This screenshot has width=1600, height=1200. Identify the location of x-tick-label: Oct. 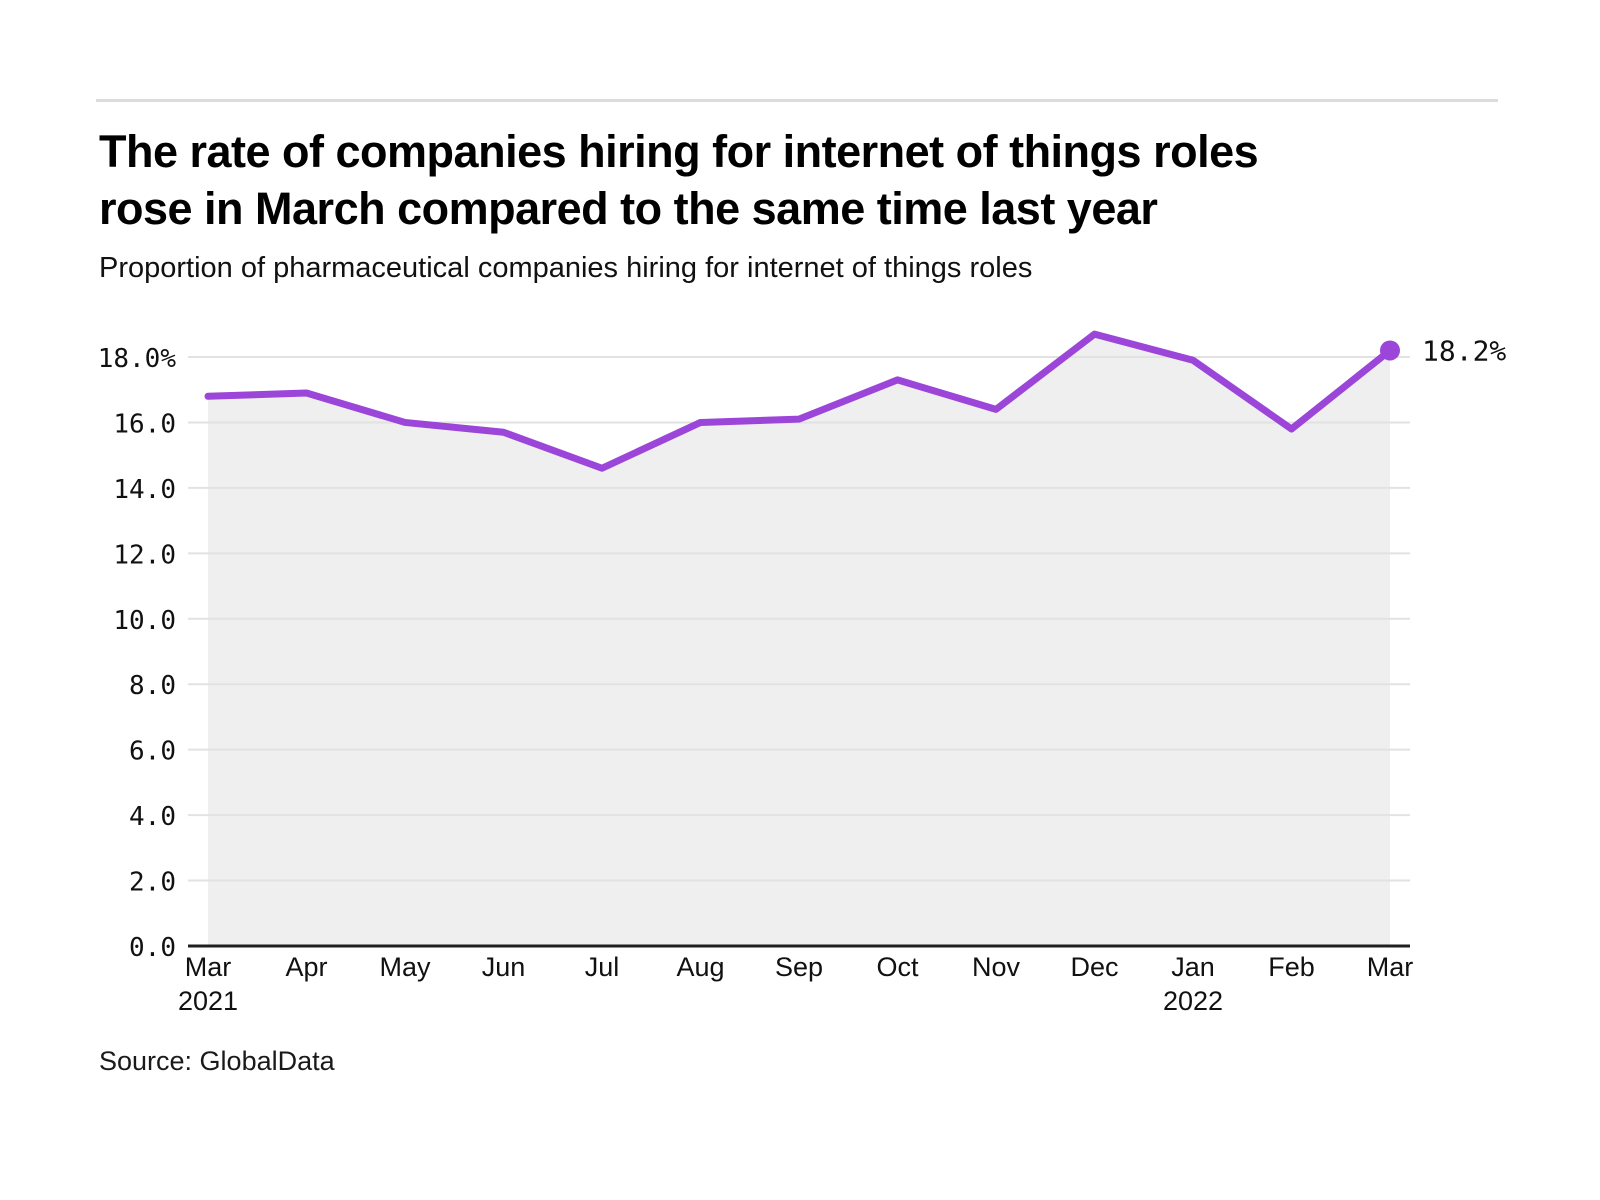
(897, 967).